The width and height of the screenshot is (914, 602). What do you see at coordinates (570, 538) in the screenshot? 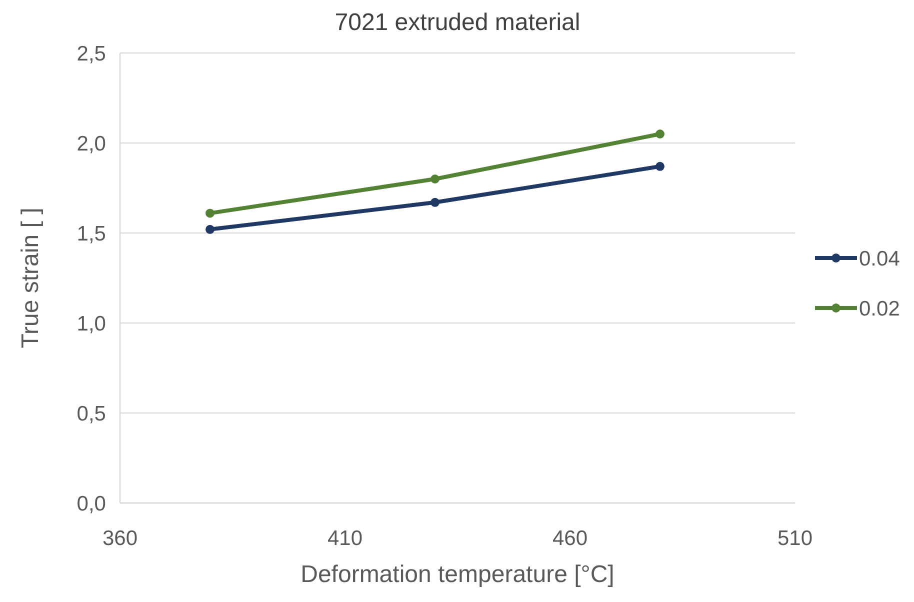
I see `x-tick-label: 460` at bounding box center [570, 538].